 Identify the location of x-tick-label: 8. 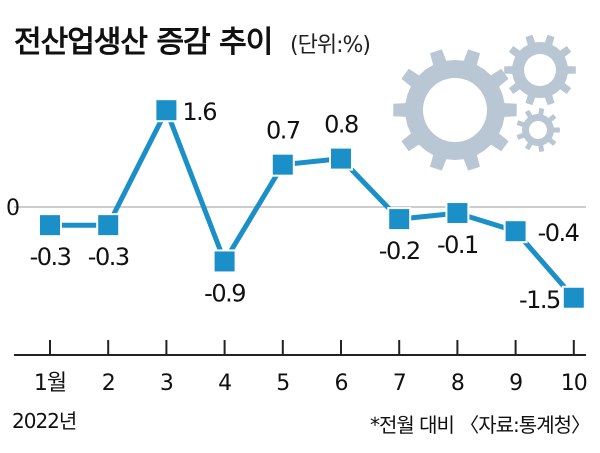
(457, 383).